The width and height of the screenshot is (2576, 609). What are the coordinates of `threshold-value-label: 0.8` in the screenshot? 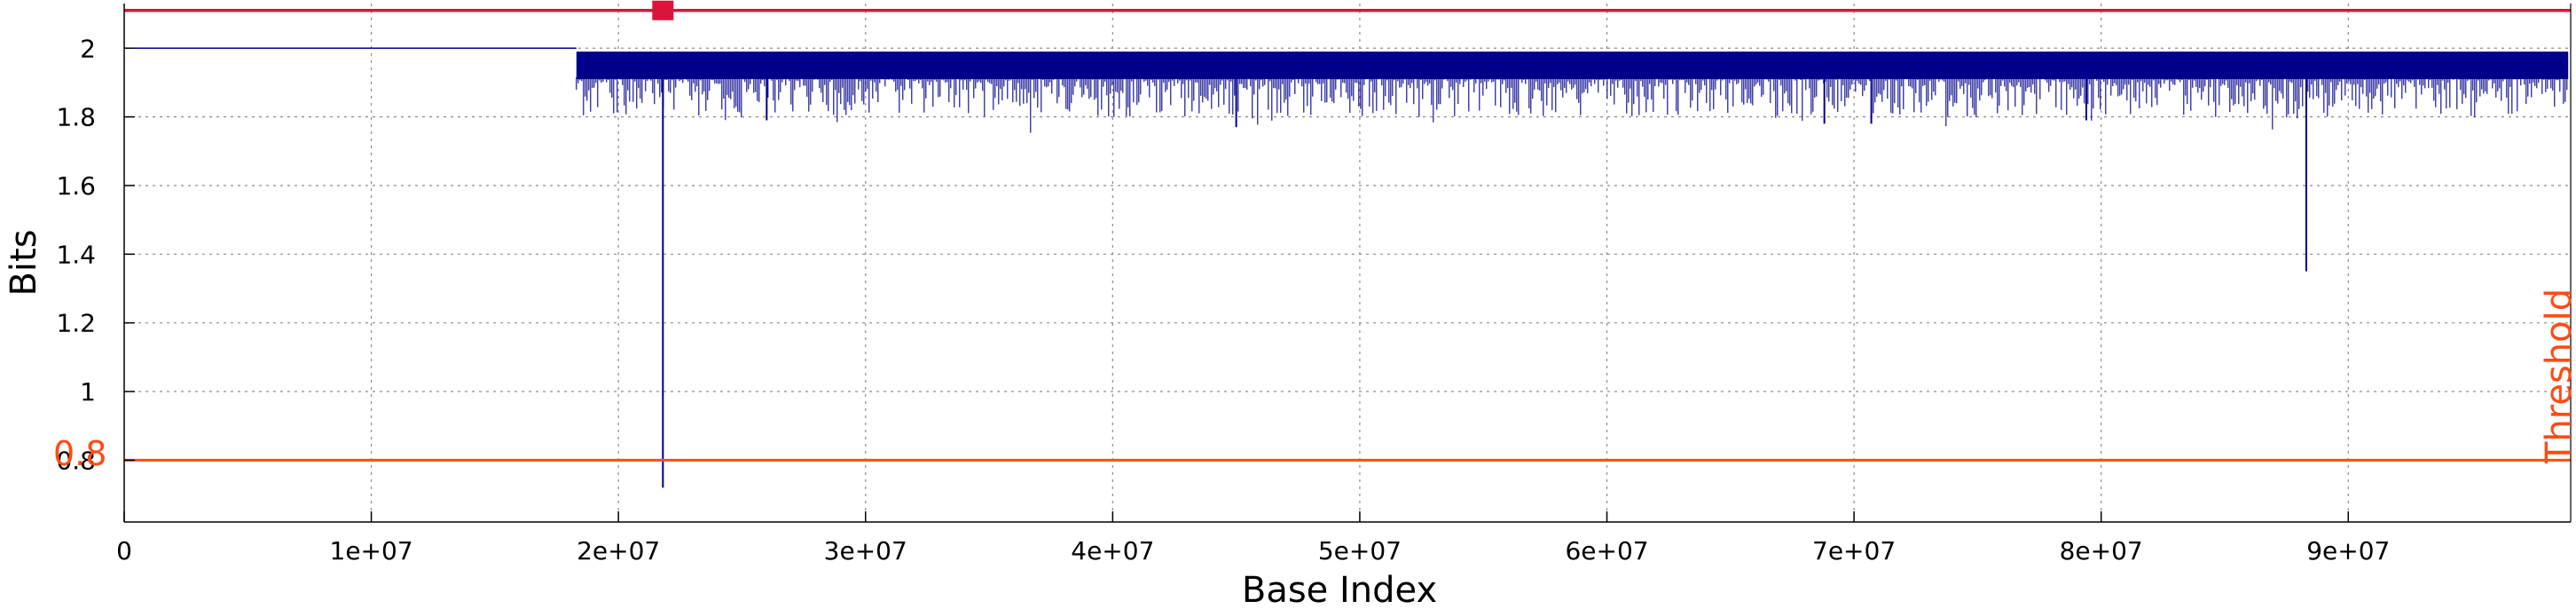 It's located at (79, 453).